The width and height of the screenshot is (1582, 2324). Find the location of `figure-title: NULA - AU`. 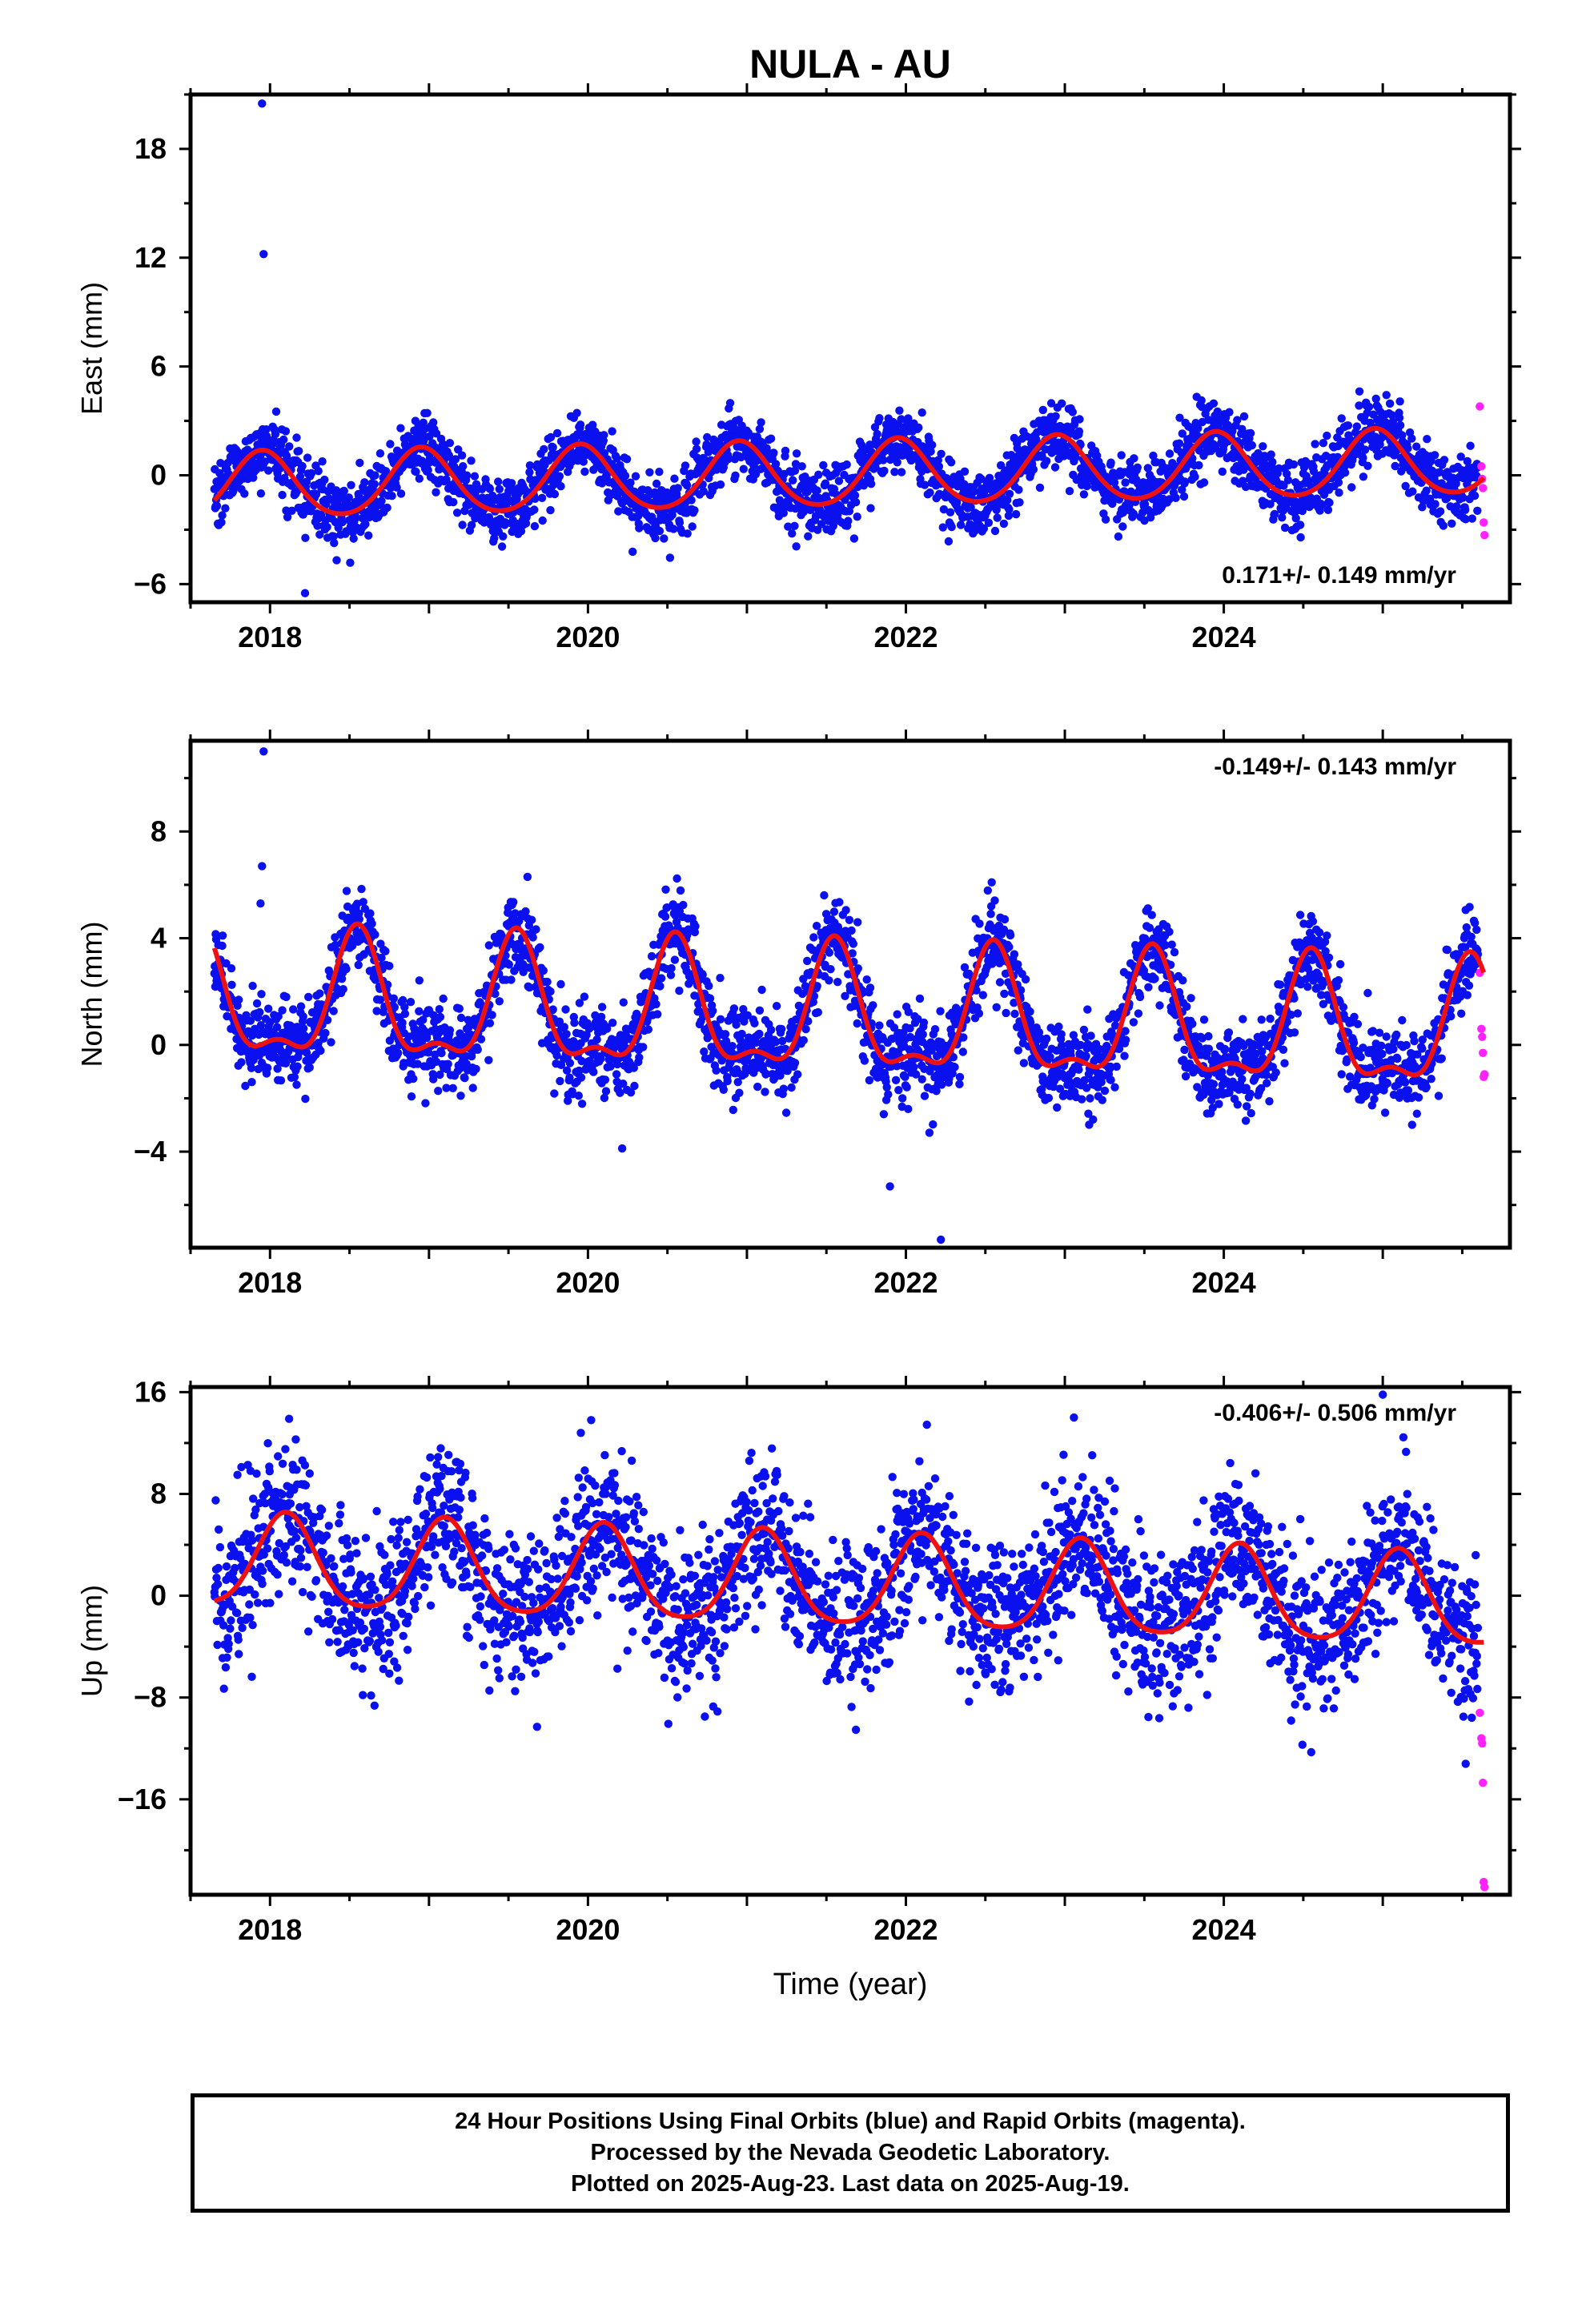

figure-title: NULA - AU is located at coordinates (850, 64).